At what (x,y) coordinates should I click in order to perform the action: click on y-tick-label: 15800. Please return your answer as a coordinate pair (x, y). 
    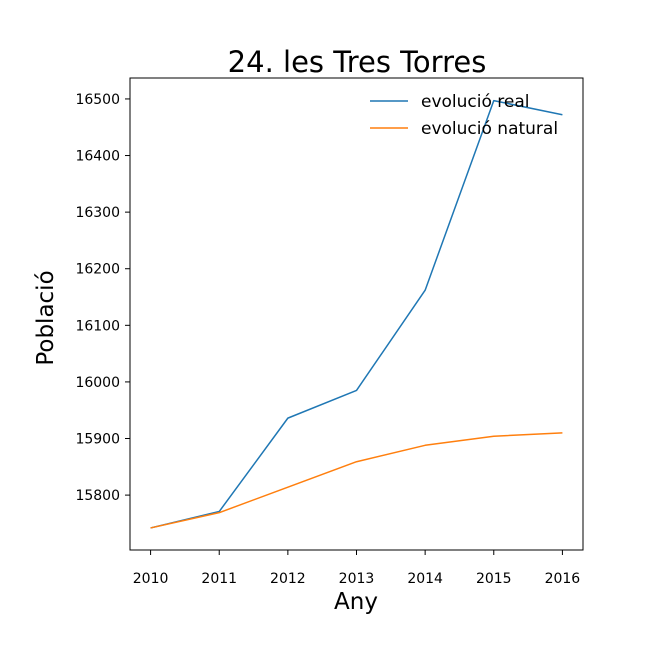
    Looking at the image, I should click on (97, 496).